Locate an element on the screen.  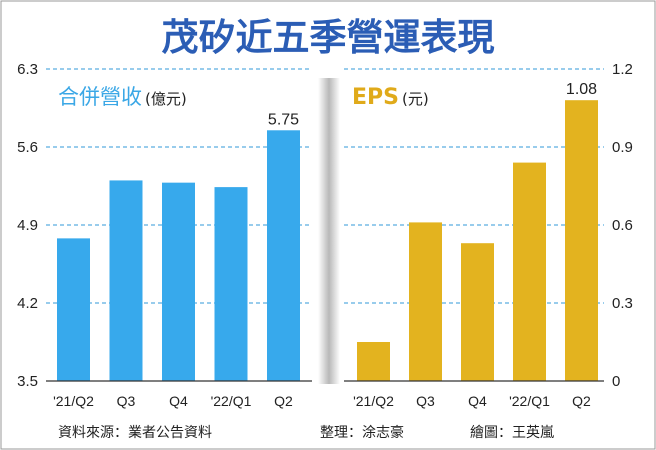
revenue-x-tick-label: Q2 is located at coordinates (283, 401).